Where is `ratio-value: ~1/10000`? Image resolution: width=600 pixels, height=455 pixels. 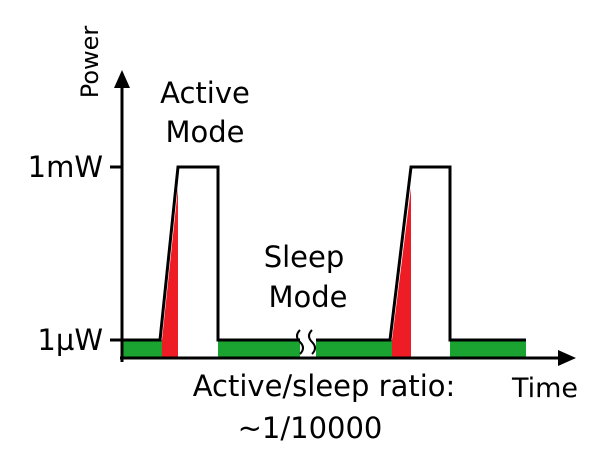 ratio-value: ~1/10000 is located at coordinates (310, 428).